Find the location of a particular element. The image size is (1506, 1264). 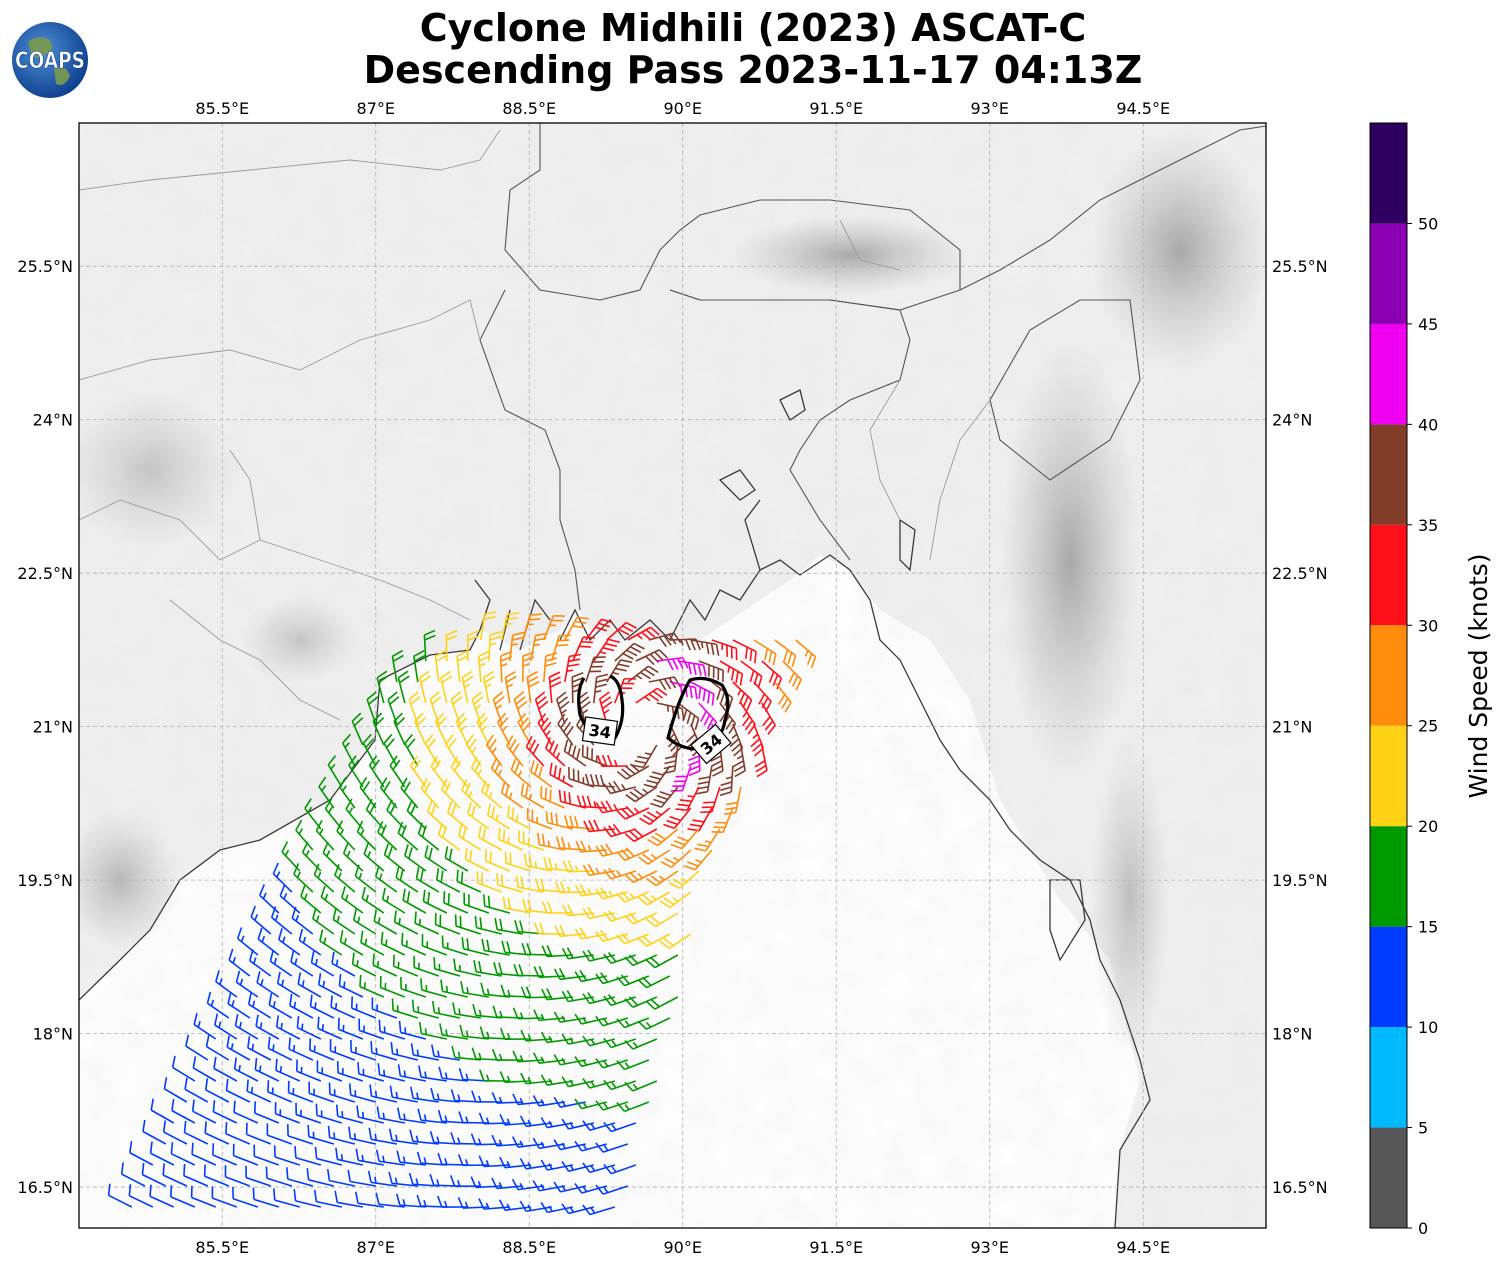

lat-tick-left: 22.5°N is located at coordinates (45, 573).